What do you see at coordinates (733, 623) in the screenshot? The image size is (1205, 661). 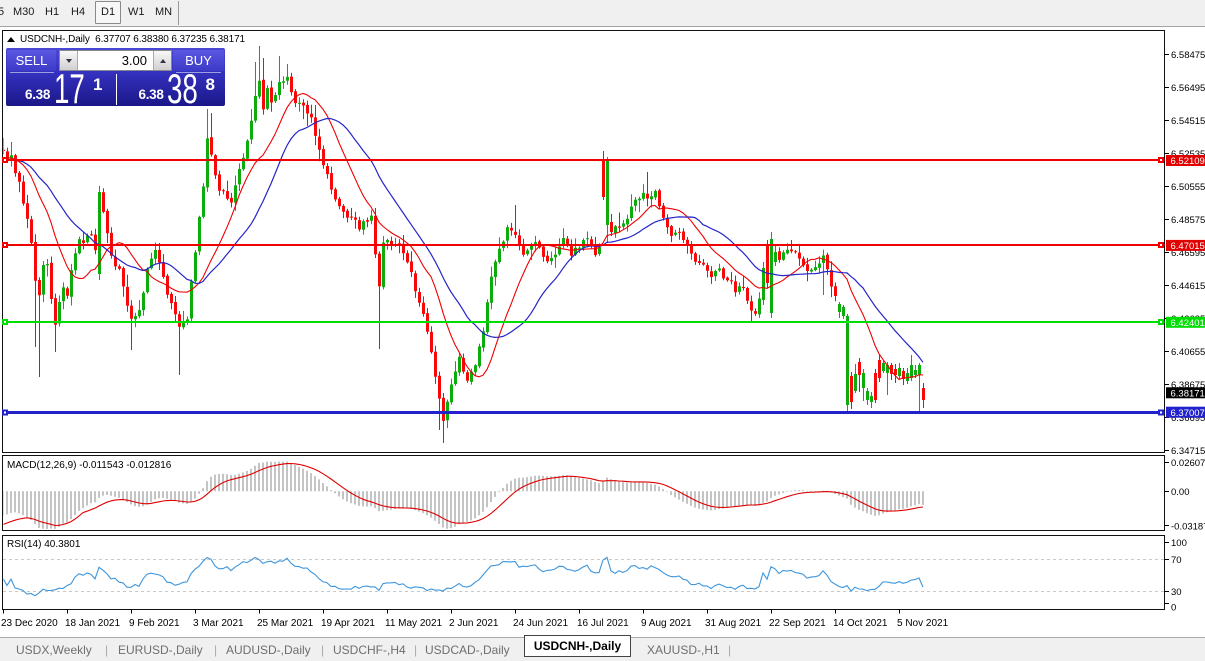 I see `svg-text: 31 Aug 2021` at bounding box center [733, 623].